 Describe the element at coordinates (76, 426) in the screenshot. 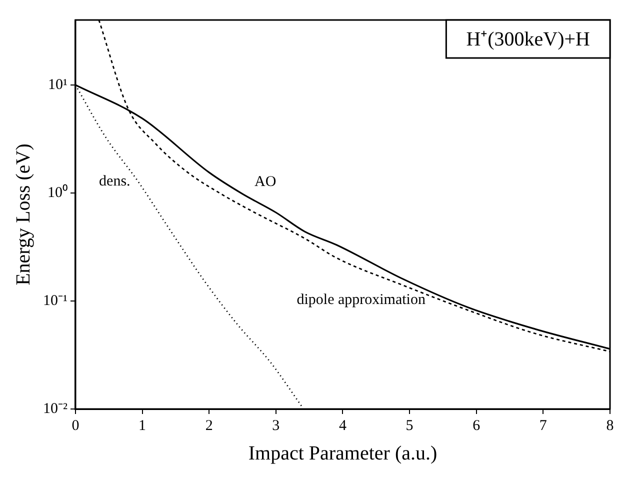

I see `x-tick-label: 0` at that location.